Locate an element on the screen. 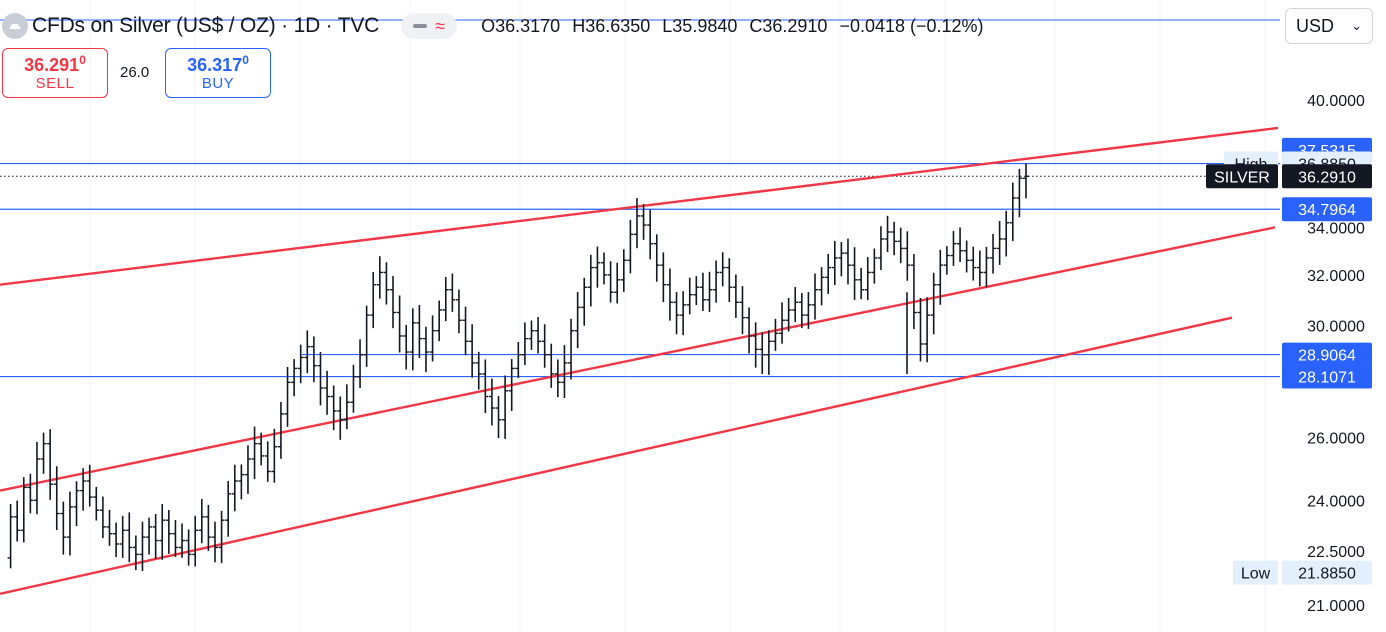  price-label: 36.2910 is located at coordinates (1327, 177).